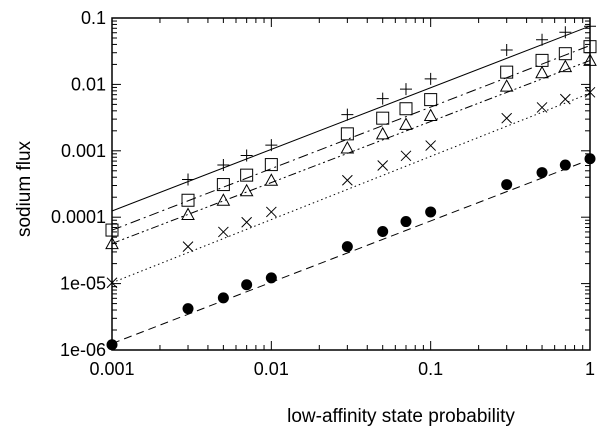 Image resolution: width=598 pixels, height=431 pixels. What do you see at coordinates (590, 369) in the screenshot?
I see `x-tick-label: 1` at bounding box center [590, 369].